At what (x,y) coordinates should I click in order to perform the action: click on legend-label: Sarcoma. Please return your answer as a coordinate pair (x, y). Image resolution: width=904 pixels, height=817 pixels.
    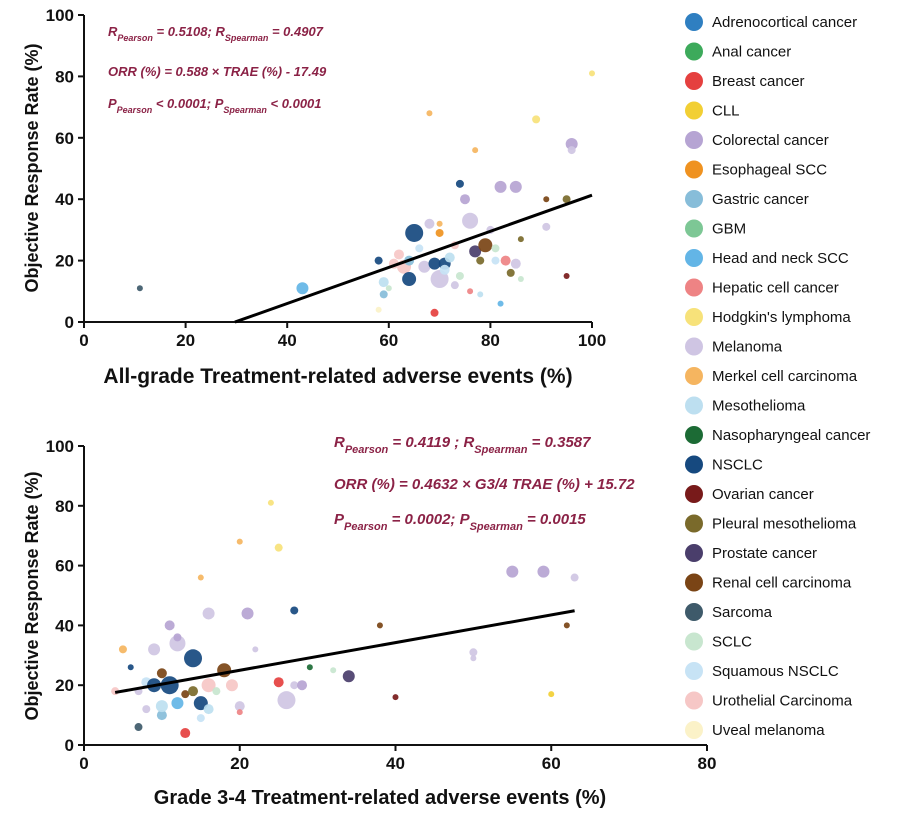
    Looking at the image, I should click on (742, 612).